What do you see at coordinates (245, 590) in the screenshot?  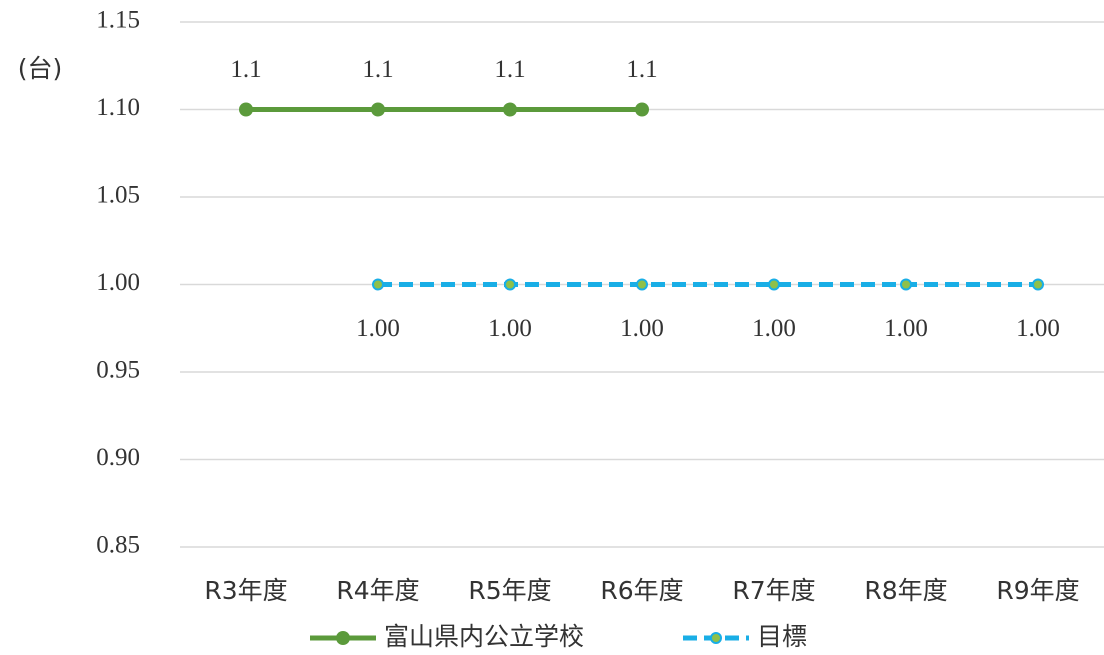 I see `x-tick-label: R3年度` at bounding box center [245, 590].